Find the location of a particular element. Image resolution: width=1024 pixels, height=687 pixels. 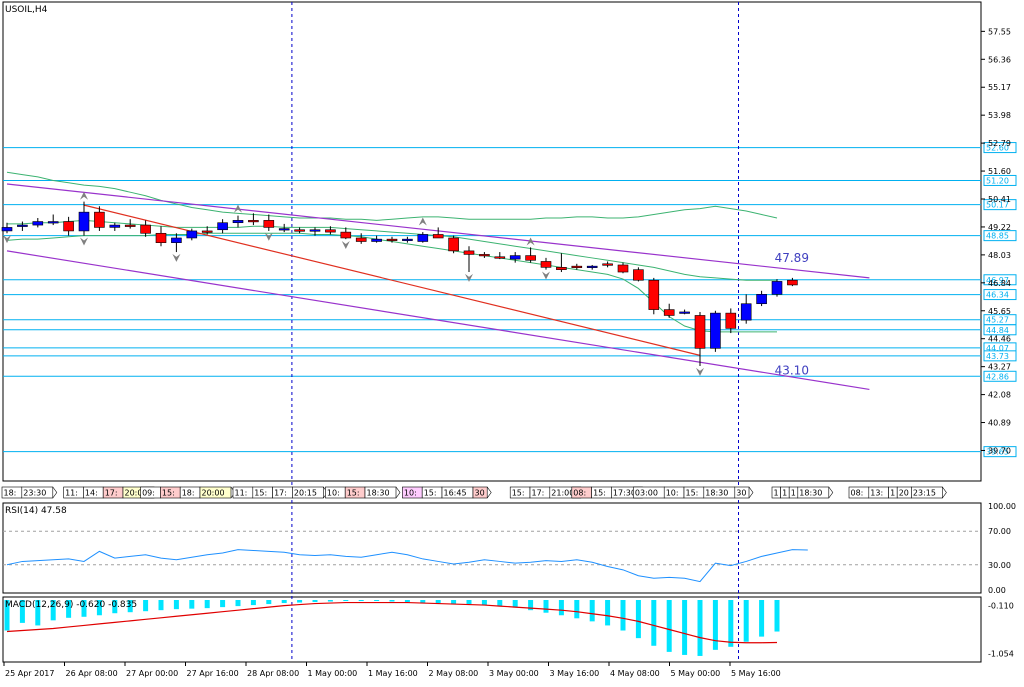

level-tag-label: 46.34 is located at coordinates (997, 295).